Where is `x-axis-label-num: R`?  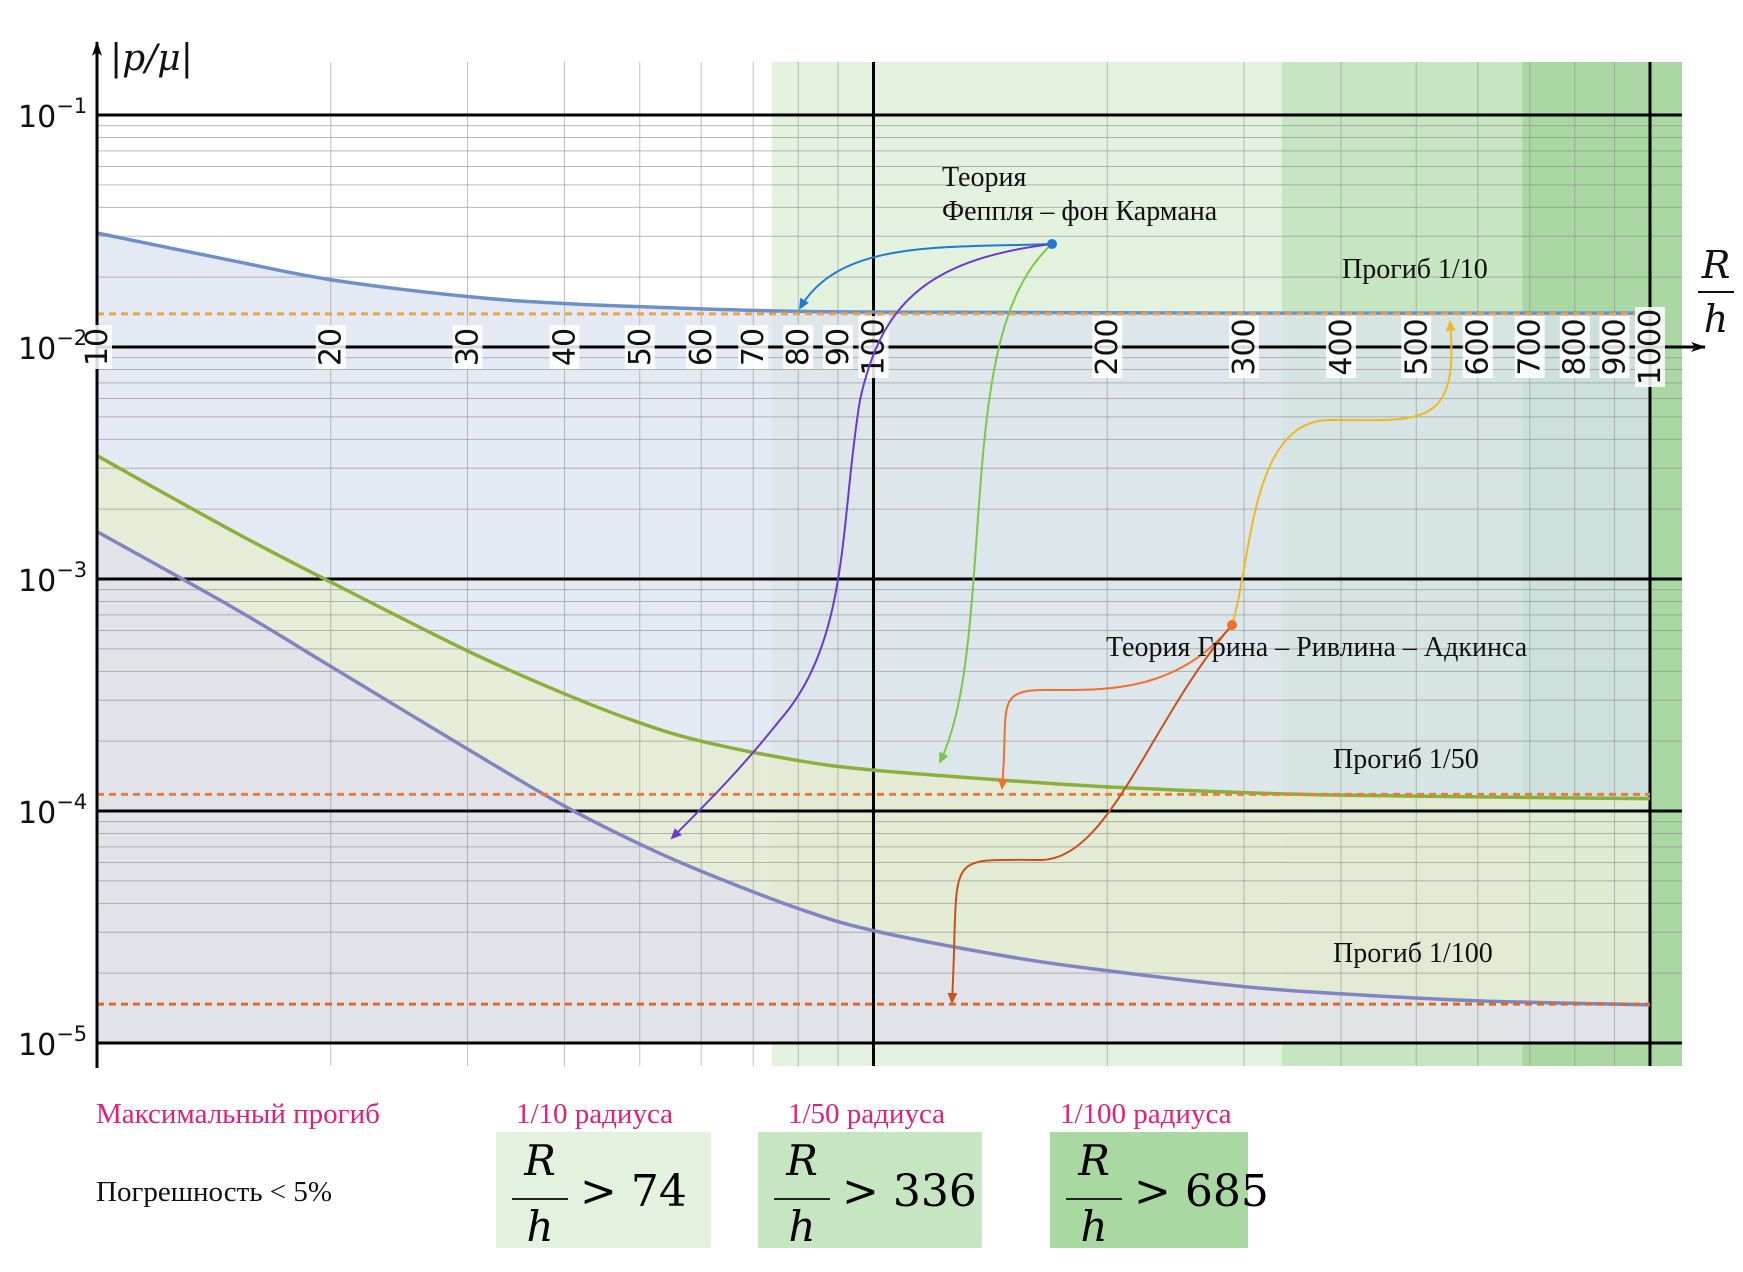 x-axis-label-num: R is located at coordinates (1716, 265).